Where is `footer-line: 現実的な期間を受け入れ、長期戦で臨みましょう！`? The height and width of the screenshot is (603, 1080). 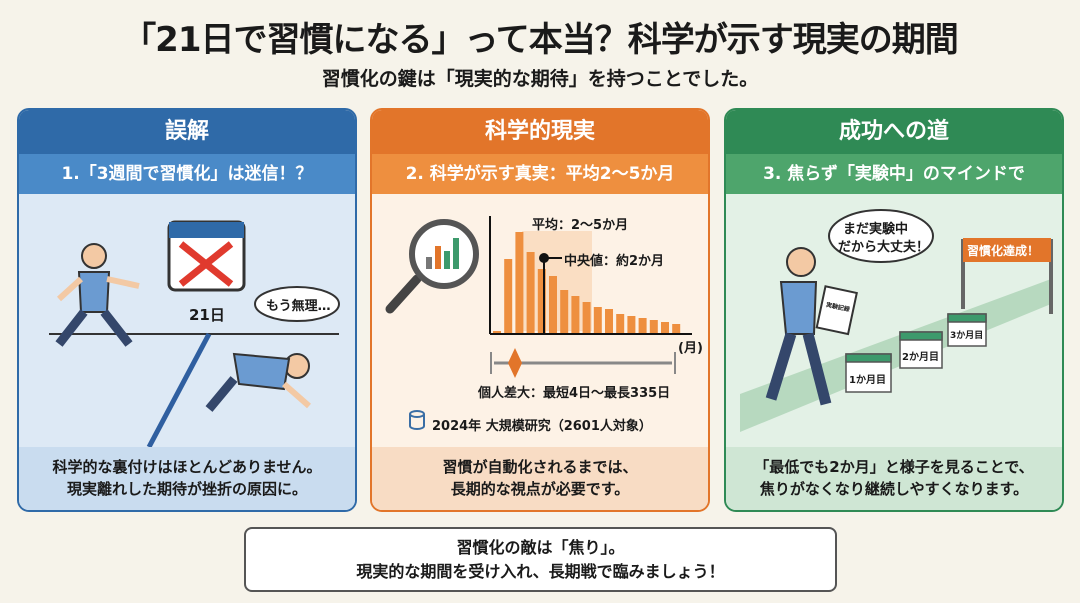
footer-line: 現実的な期間を受け入れ、長期戦で臨みましょう！ is located at coordinates (540, 571).